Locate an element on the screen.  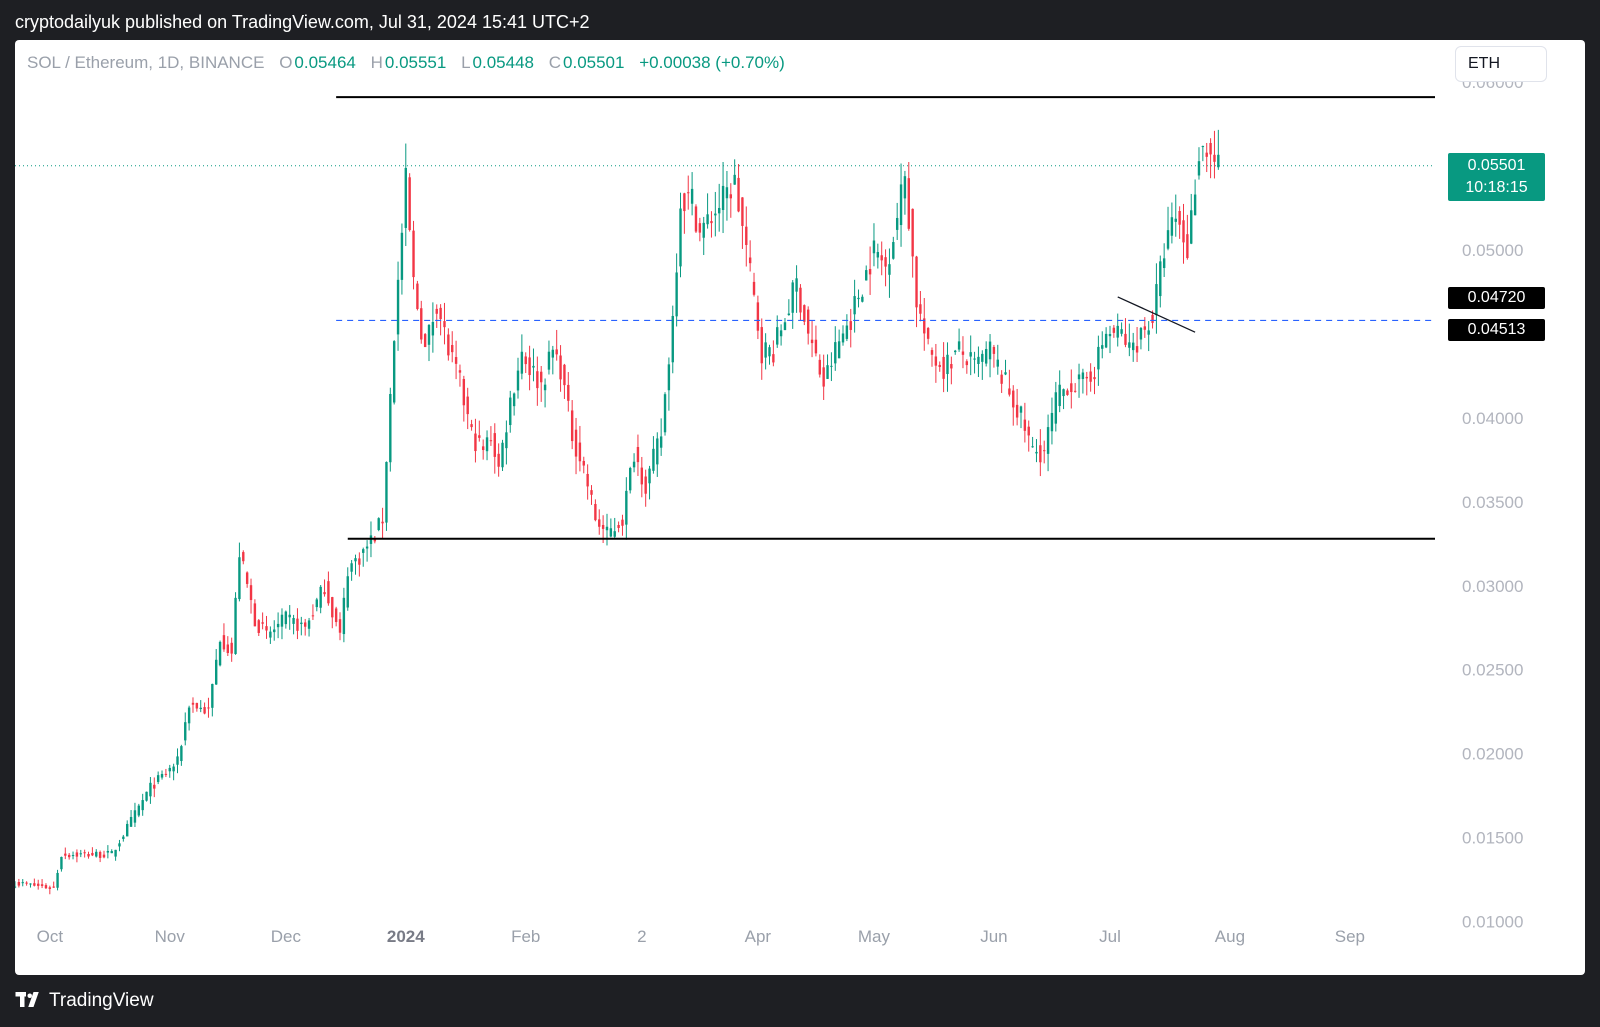
x-tick-label: 2 is located at coordinates (641, 936).